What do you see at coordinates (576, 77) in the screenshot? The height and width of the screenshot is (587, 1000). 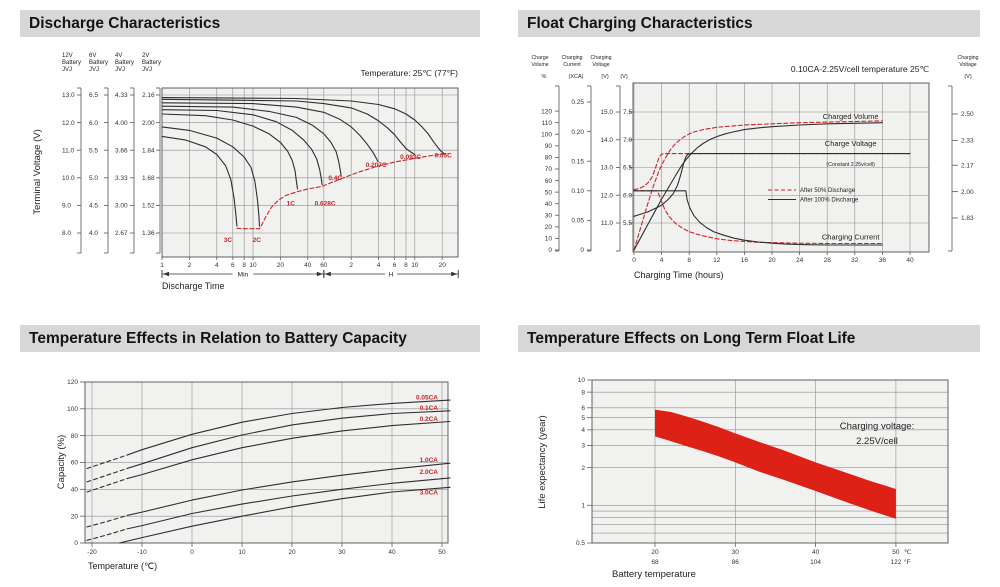 I see `scale-unit: (XCA)` at bounding box center [576, 77].